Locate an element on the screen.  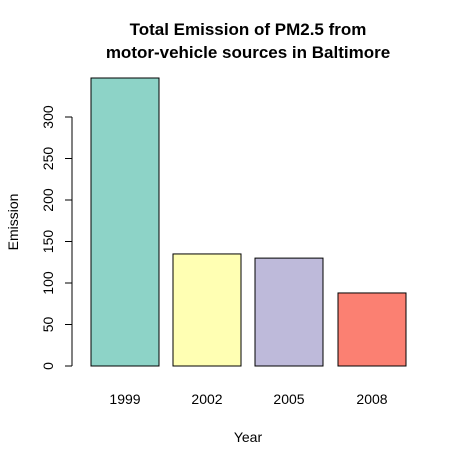
y-tick-label-250: 250 is located at coordinates (48, 159).